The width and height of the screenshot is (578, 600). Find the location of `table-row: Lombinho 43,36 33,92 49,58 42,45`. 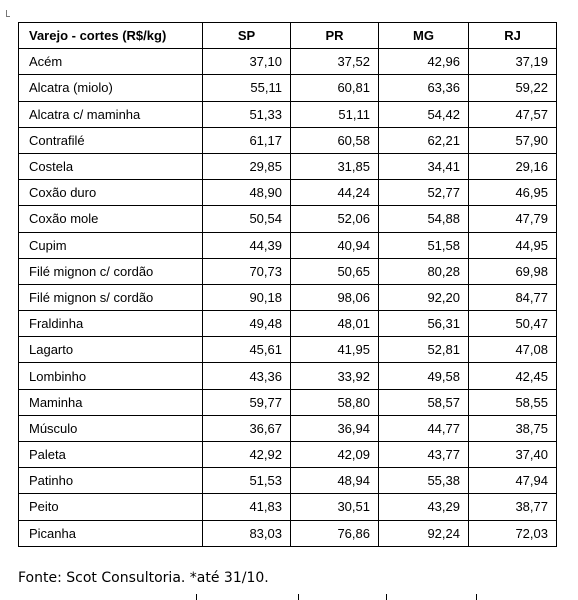

table-row: Lombinho 43,36 33,92 49,58 42,45 is located at coordinates (287, 376).